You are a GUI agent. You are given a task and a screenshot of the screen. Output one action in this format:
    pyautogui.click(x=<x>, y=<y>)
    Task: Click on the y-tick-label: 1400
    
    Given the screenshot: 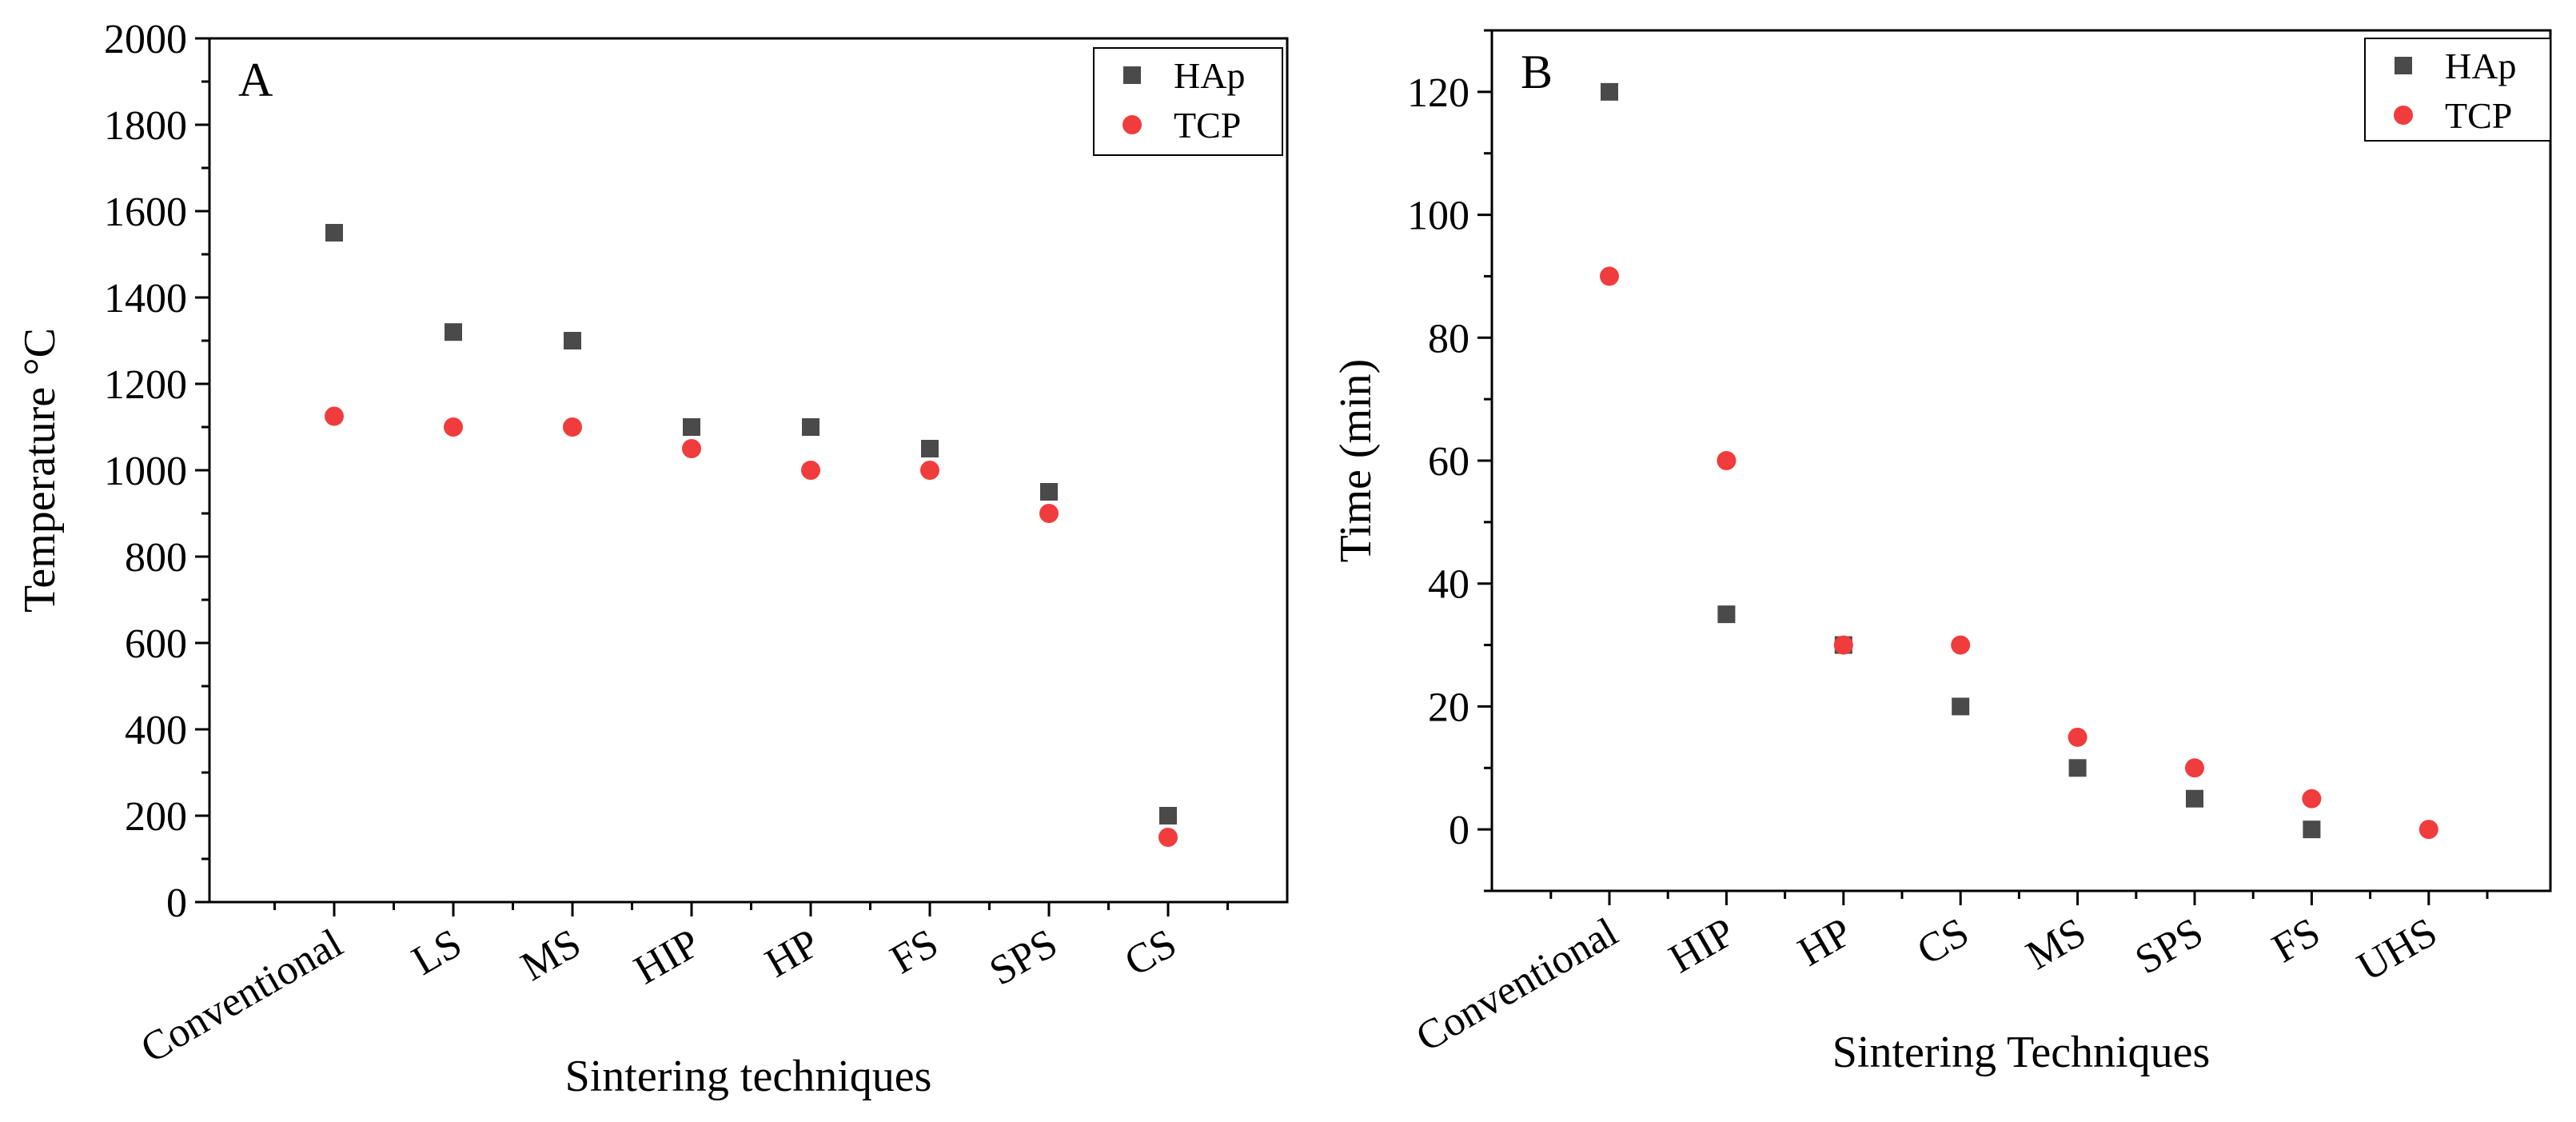 What is the action you would take?
    pyautogui.click(x=146, y=298)
    